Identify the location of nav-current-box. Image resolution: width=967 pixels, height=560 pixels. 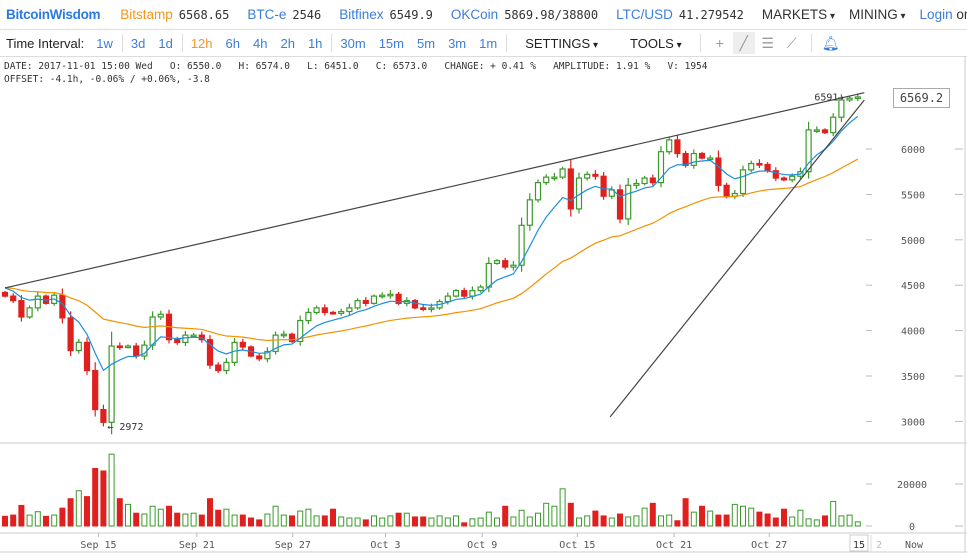
(859, 543).